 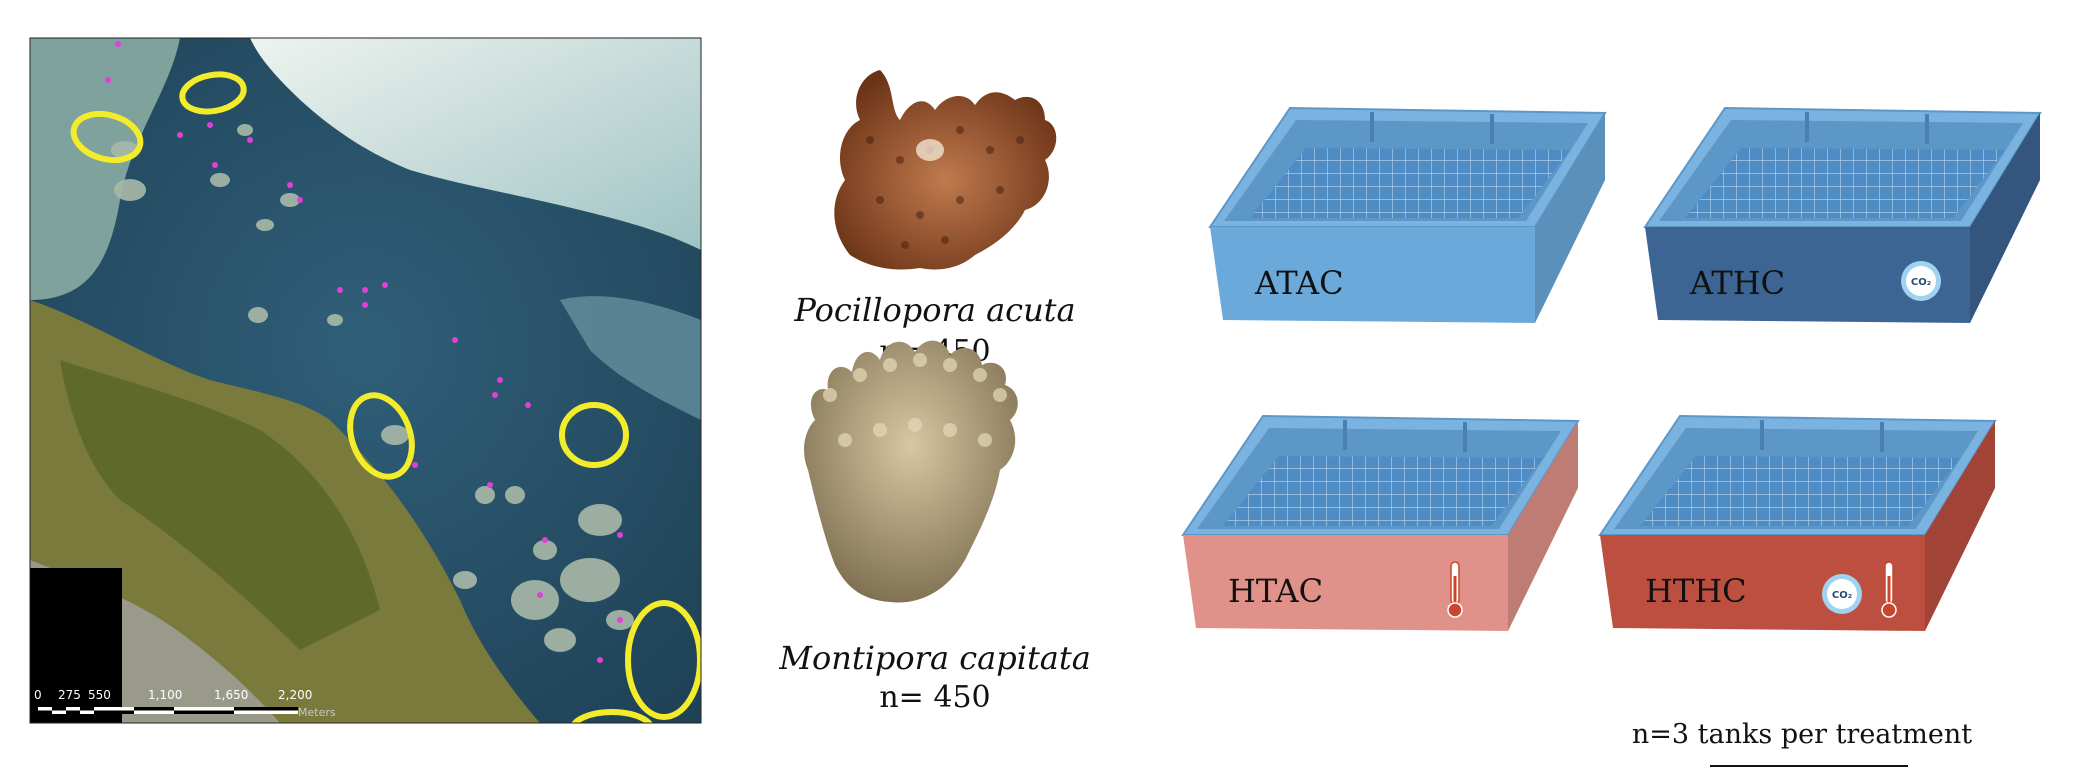 I want to click on tank-hthc: HTHC CO₂, so click(x=1797, y=522).